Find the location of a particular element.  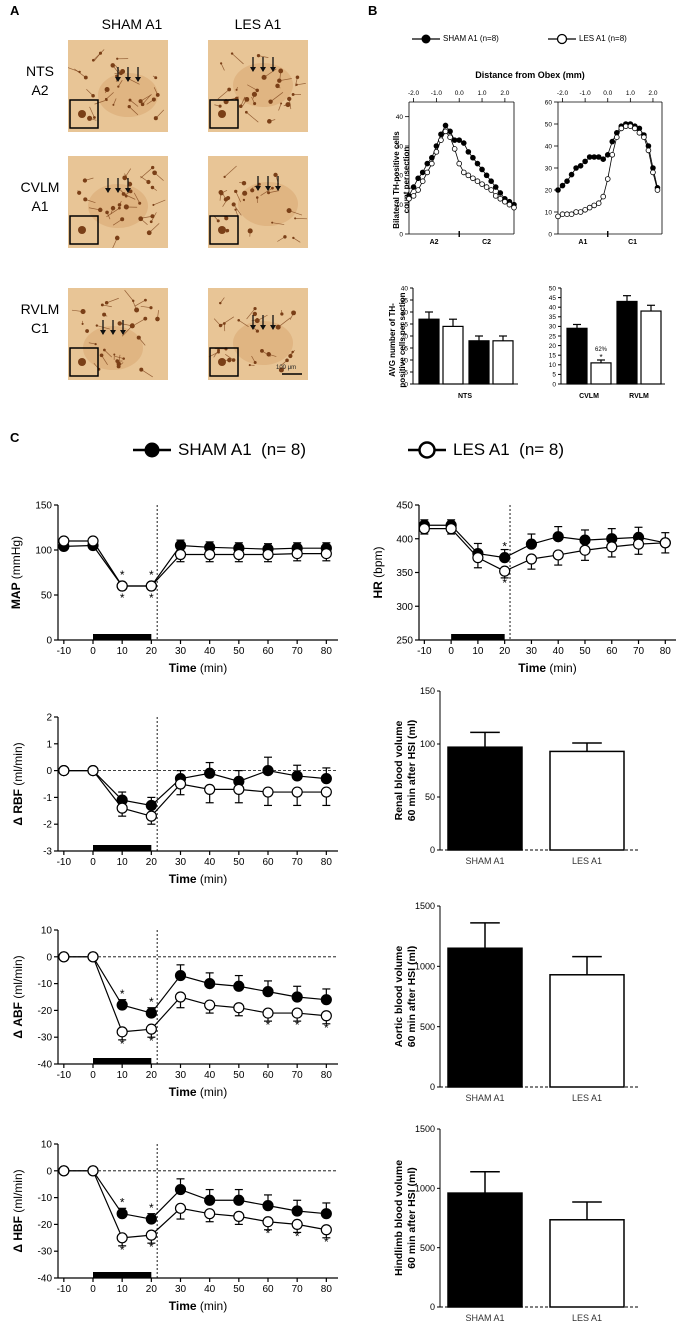

distance-axis-title: Distance from Obex (mm) is located at coordinates (530, 75).